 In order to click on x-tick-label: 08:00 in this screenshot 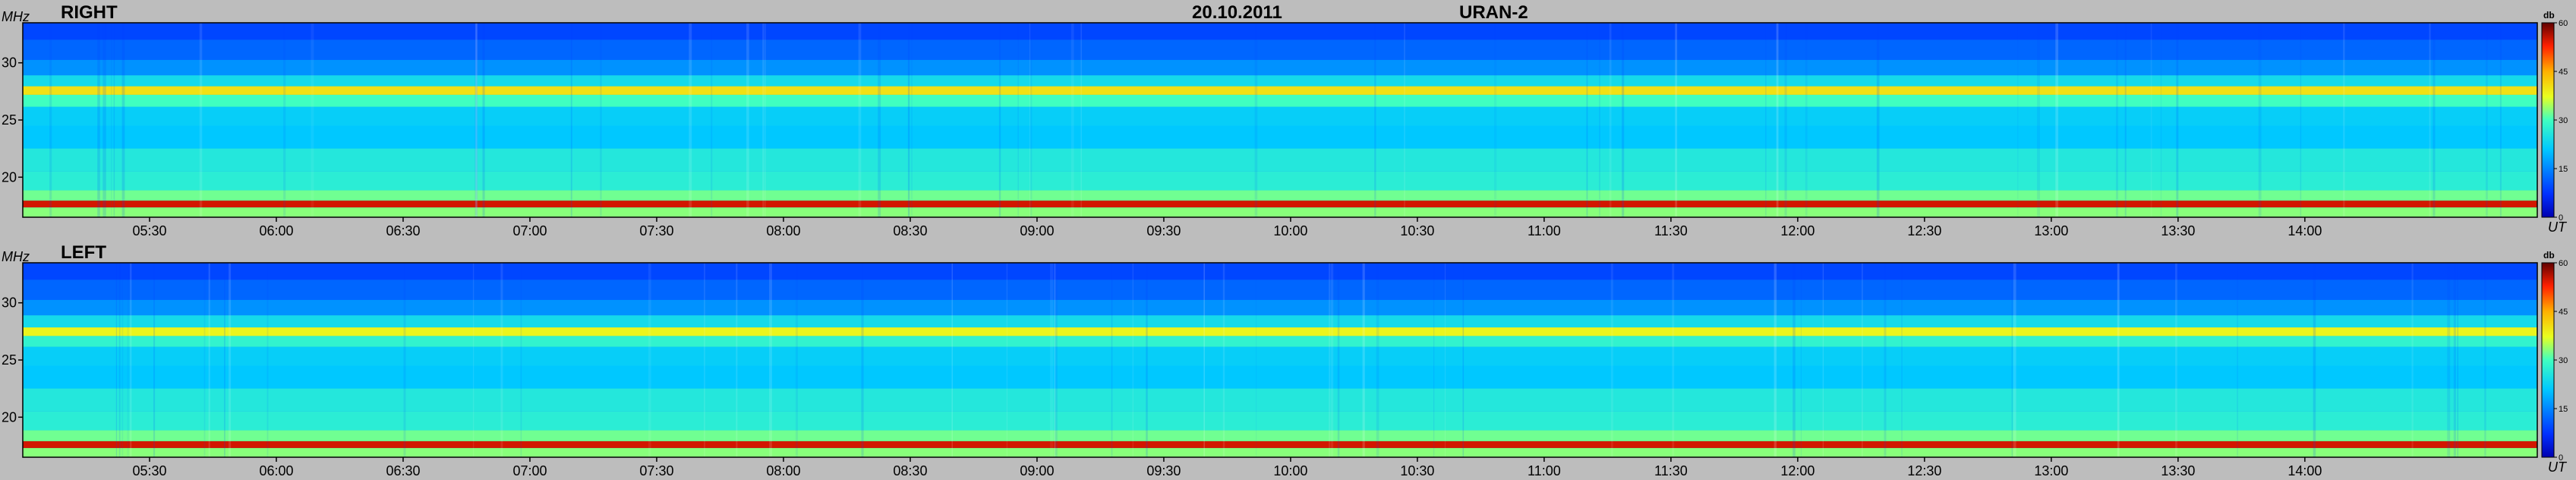, I will do `click(783, 231)`.